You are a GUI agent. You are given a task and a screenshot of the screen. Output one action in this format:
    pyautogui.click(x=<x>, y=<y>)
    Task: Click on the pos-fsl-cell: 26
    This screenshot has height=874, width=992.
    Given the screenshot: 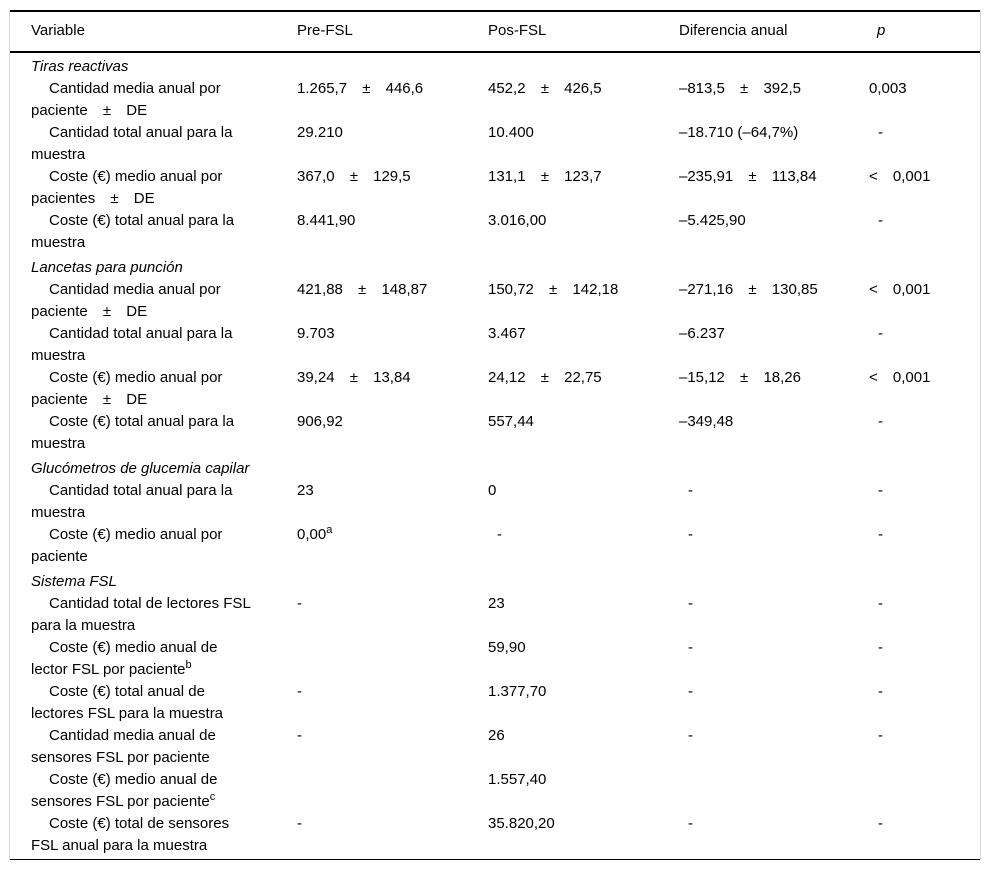 What is the action you would take?
    pyautogui.click(x=496, y=735)
    